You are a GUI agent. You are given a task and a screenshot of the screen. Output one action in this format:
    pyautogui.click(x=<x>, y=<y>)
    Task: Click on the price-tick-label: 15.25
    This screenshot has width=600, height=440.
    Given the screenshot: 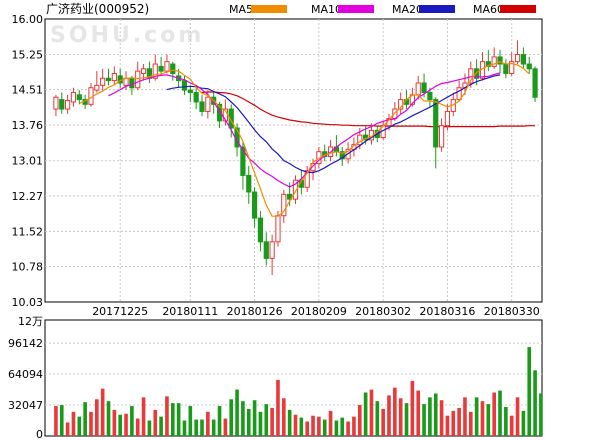 What is the action you would take?
    pyautogui.click(x=28, y=55)
    